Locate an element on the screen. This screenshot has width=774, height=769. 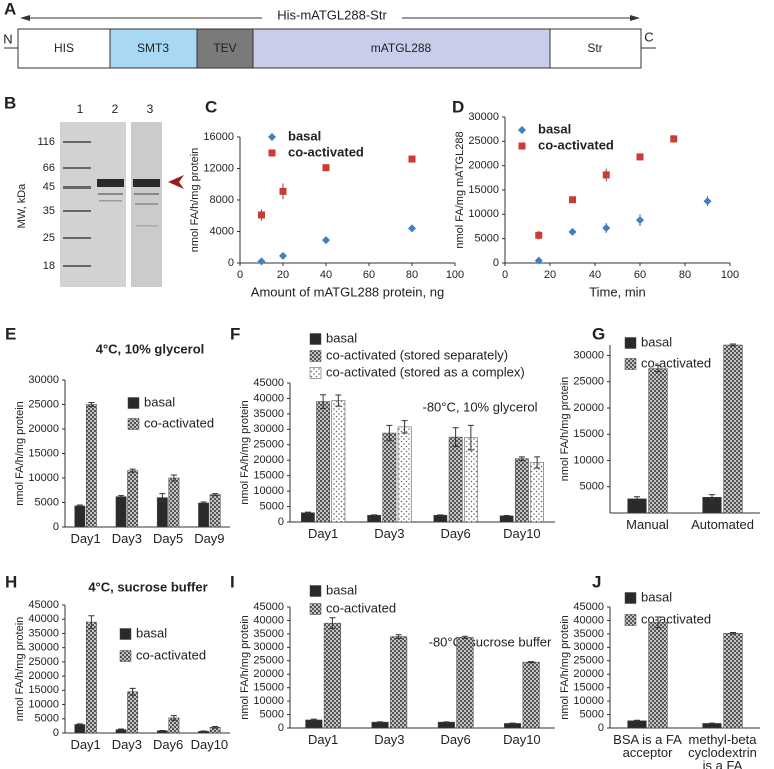
annotation: -80°C, sucrose buffer is located at coordinates (490, 641).